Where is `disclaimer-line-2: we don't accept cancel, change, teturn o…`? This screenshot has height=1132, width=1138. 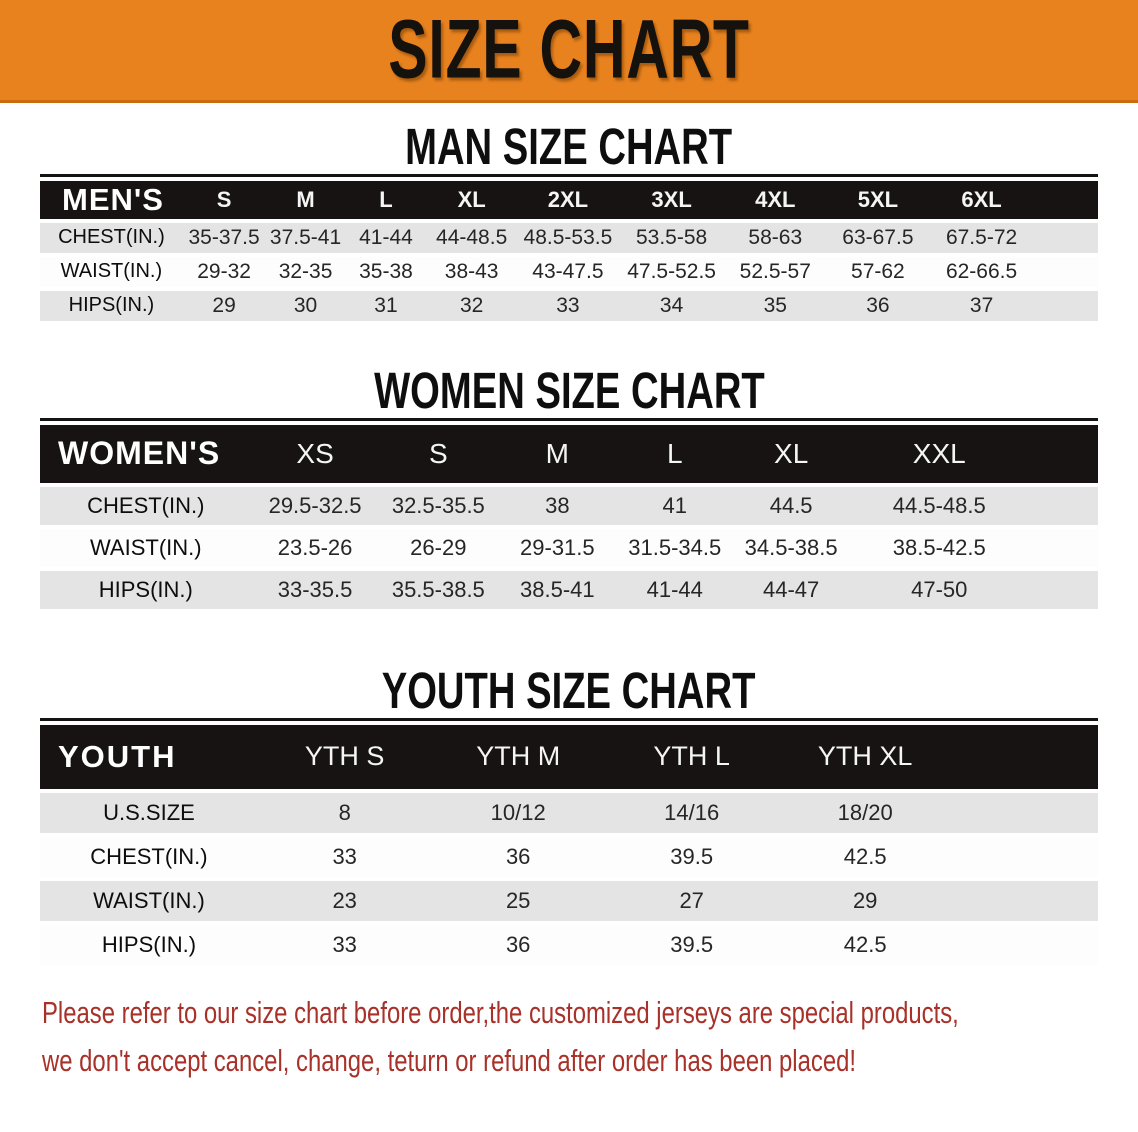 disclaimer-line-2: we don't accept cancel, change, teturn o… is located at coordinates (449, 1060).